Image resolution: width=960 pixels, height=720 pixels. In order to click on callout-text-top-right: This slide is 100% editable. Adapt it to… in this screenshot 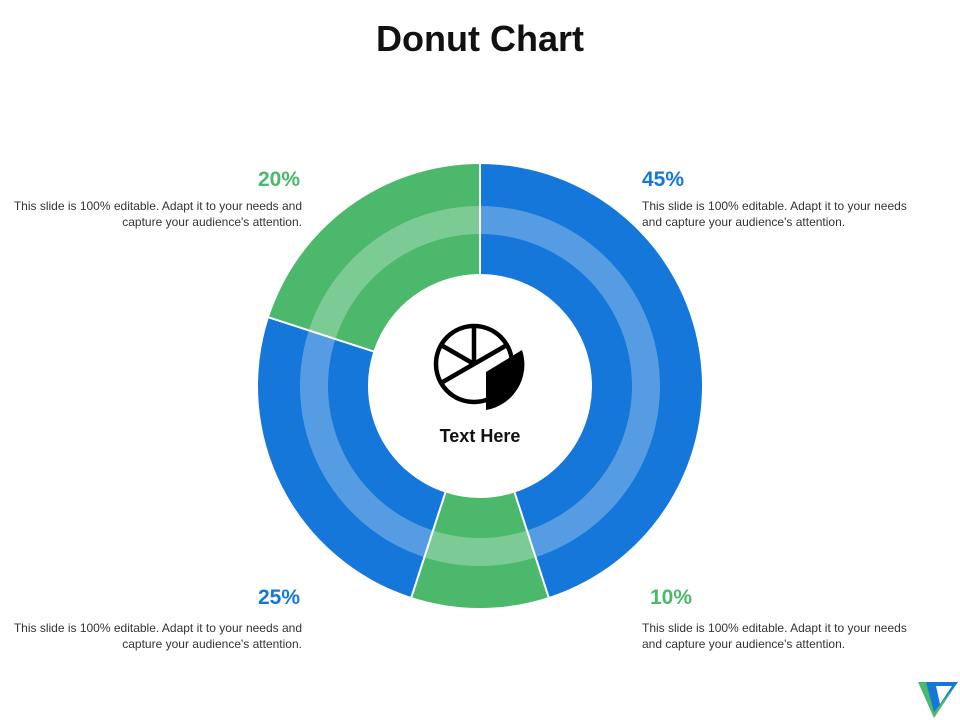, I will do `click(774, 214)`.